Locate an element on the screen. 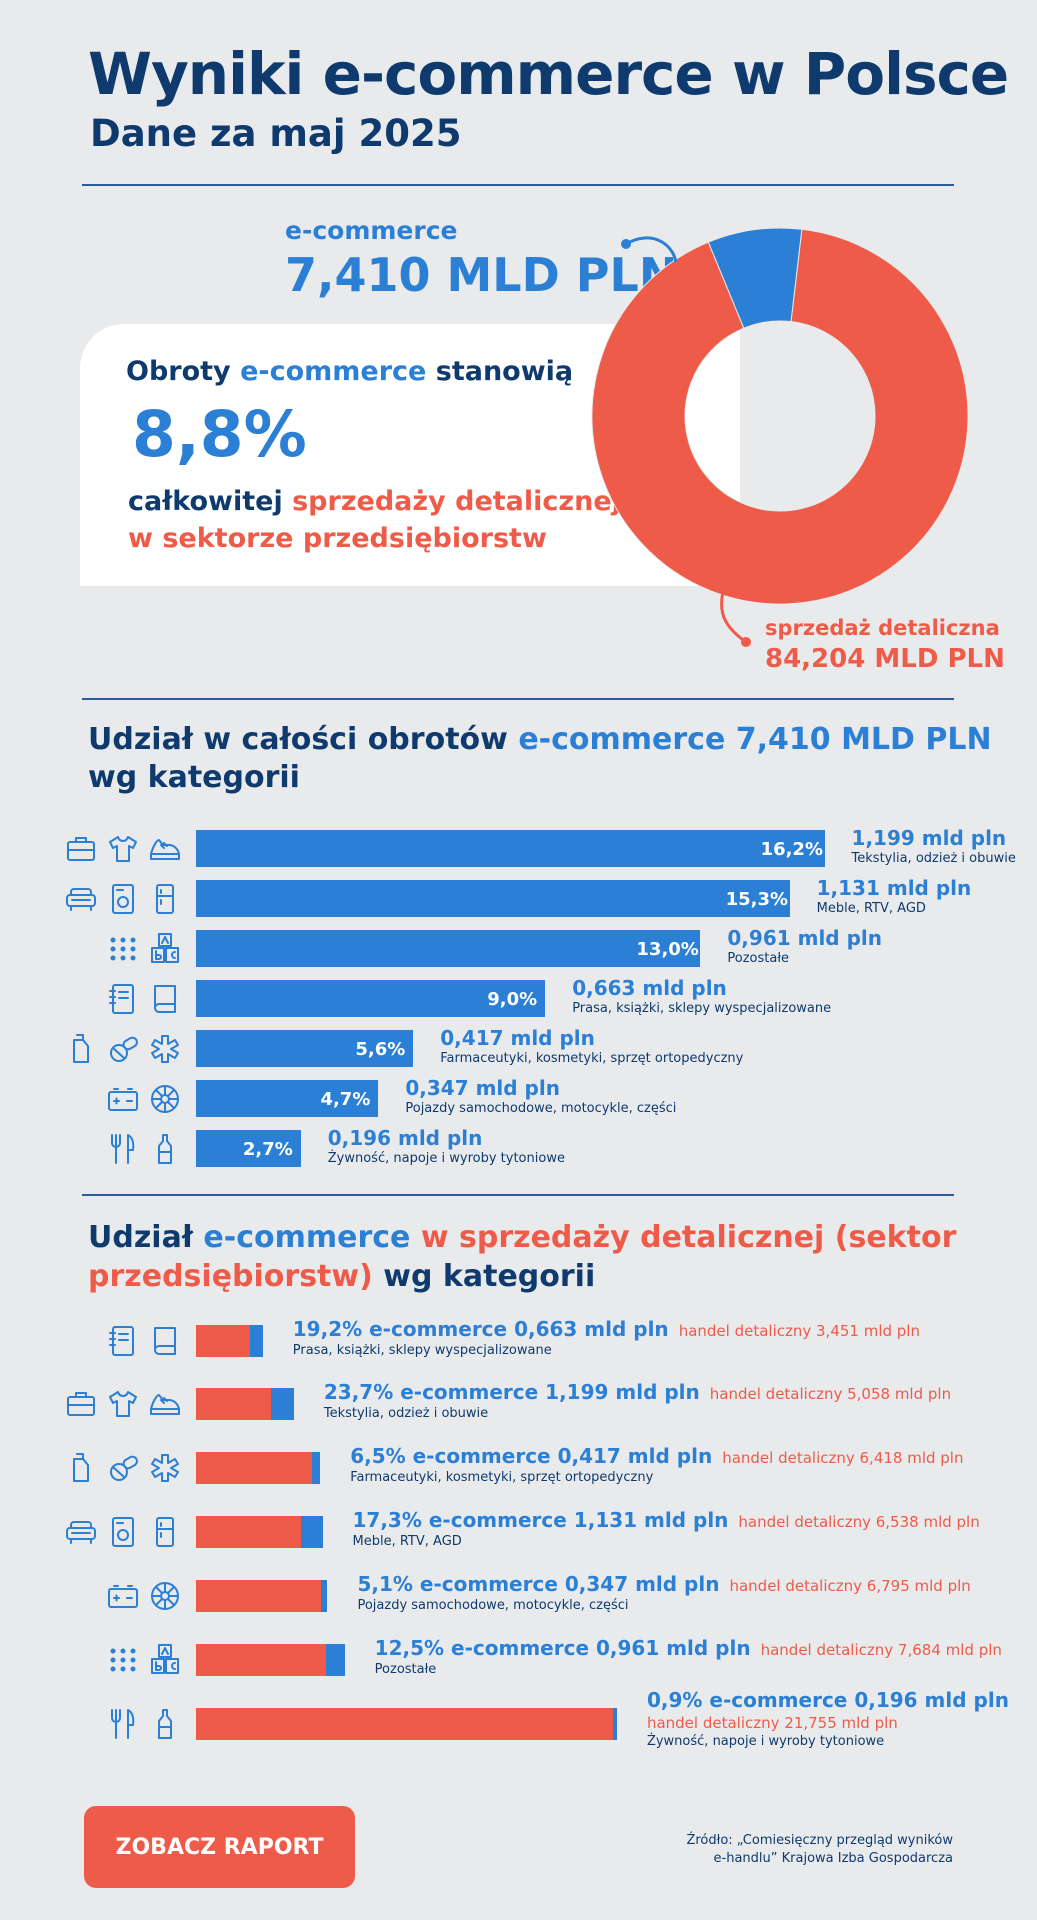 Image resolution: width=1037 pixels, height=1920 pixels. bar-value-label: 0,961 mld pln is located at coordinates (804, 938).